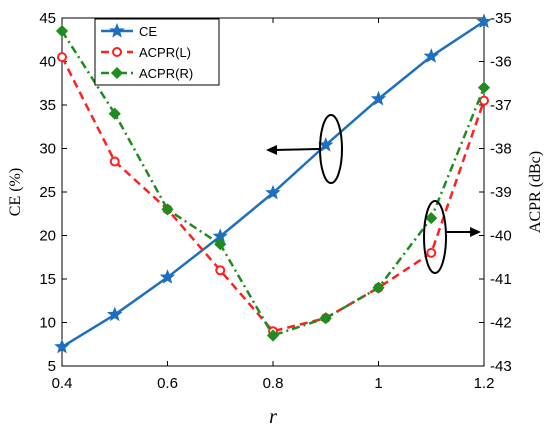  I want to click on y-left-tick-label: 30, so click(47, 149).